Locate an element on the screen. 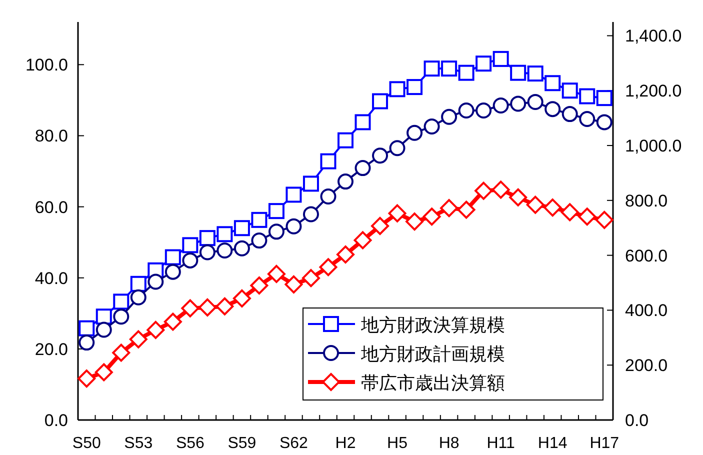  y-tick-label: 100.0 is located at coordinates (46, 65).